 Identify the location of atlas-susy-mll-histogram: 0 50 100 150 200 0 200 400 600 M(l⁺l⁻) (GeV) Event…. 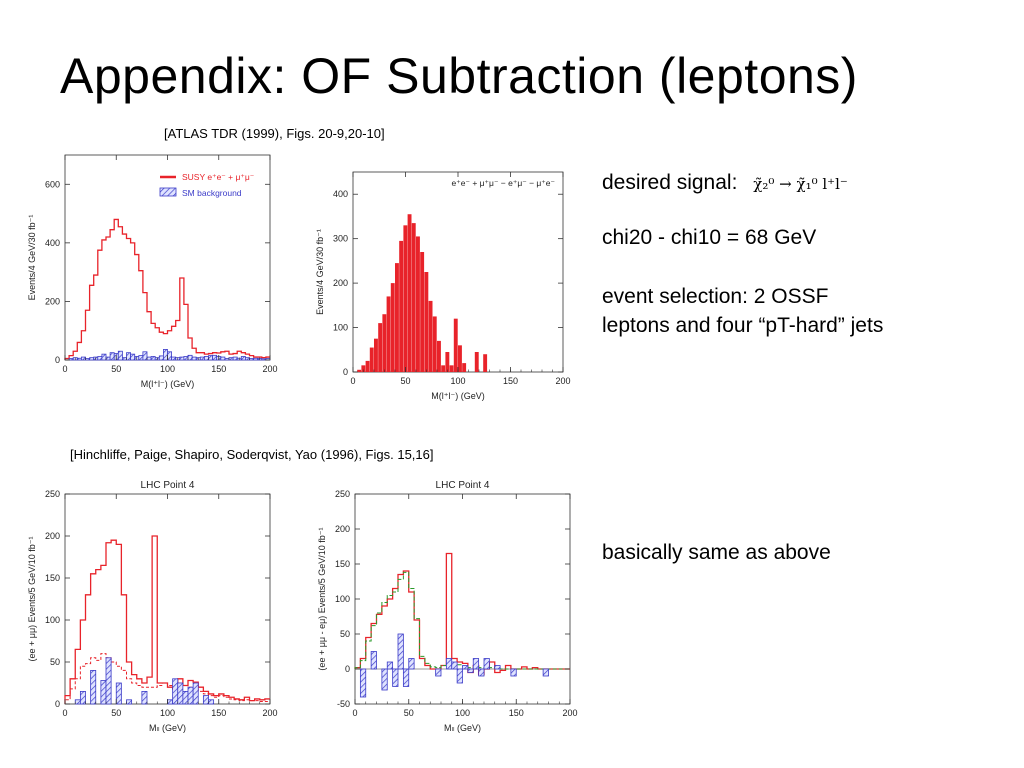
(152, 271).